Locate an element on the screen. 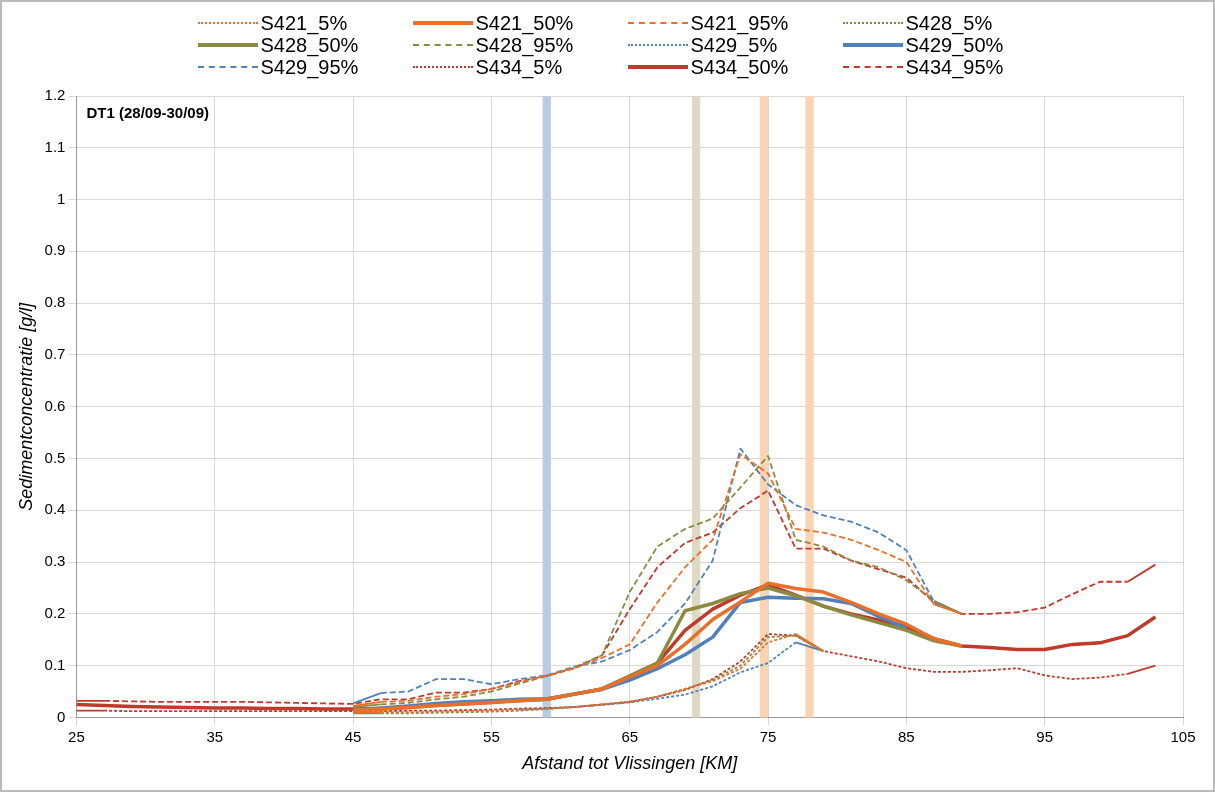  legend-label: S429_95% is located at coordinates (309, 67).